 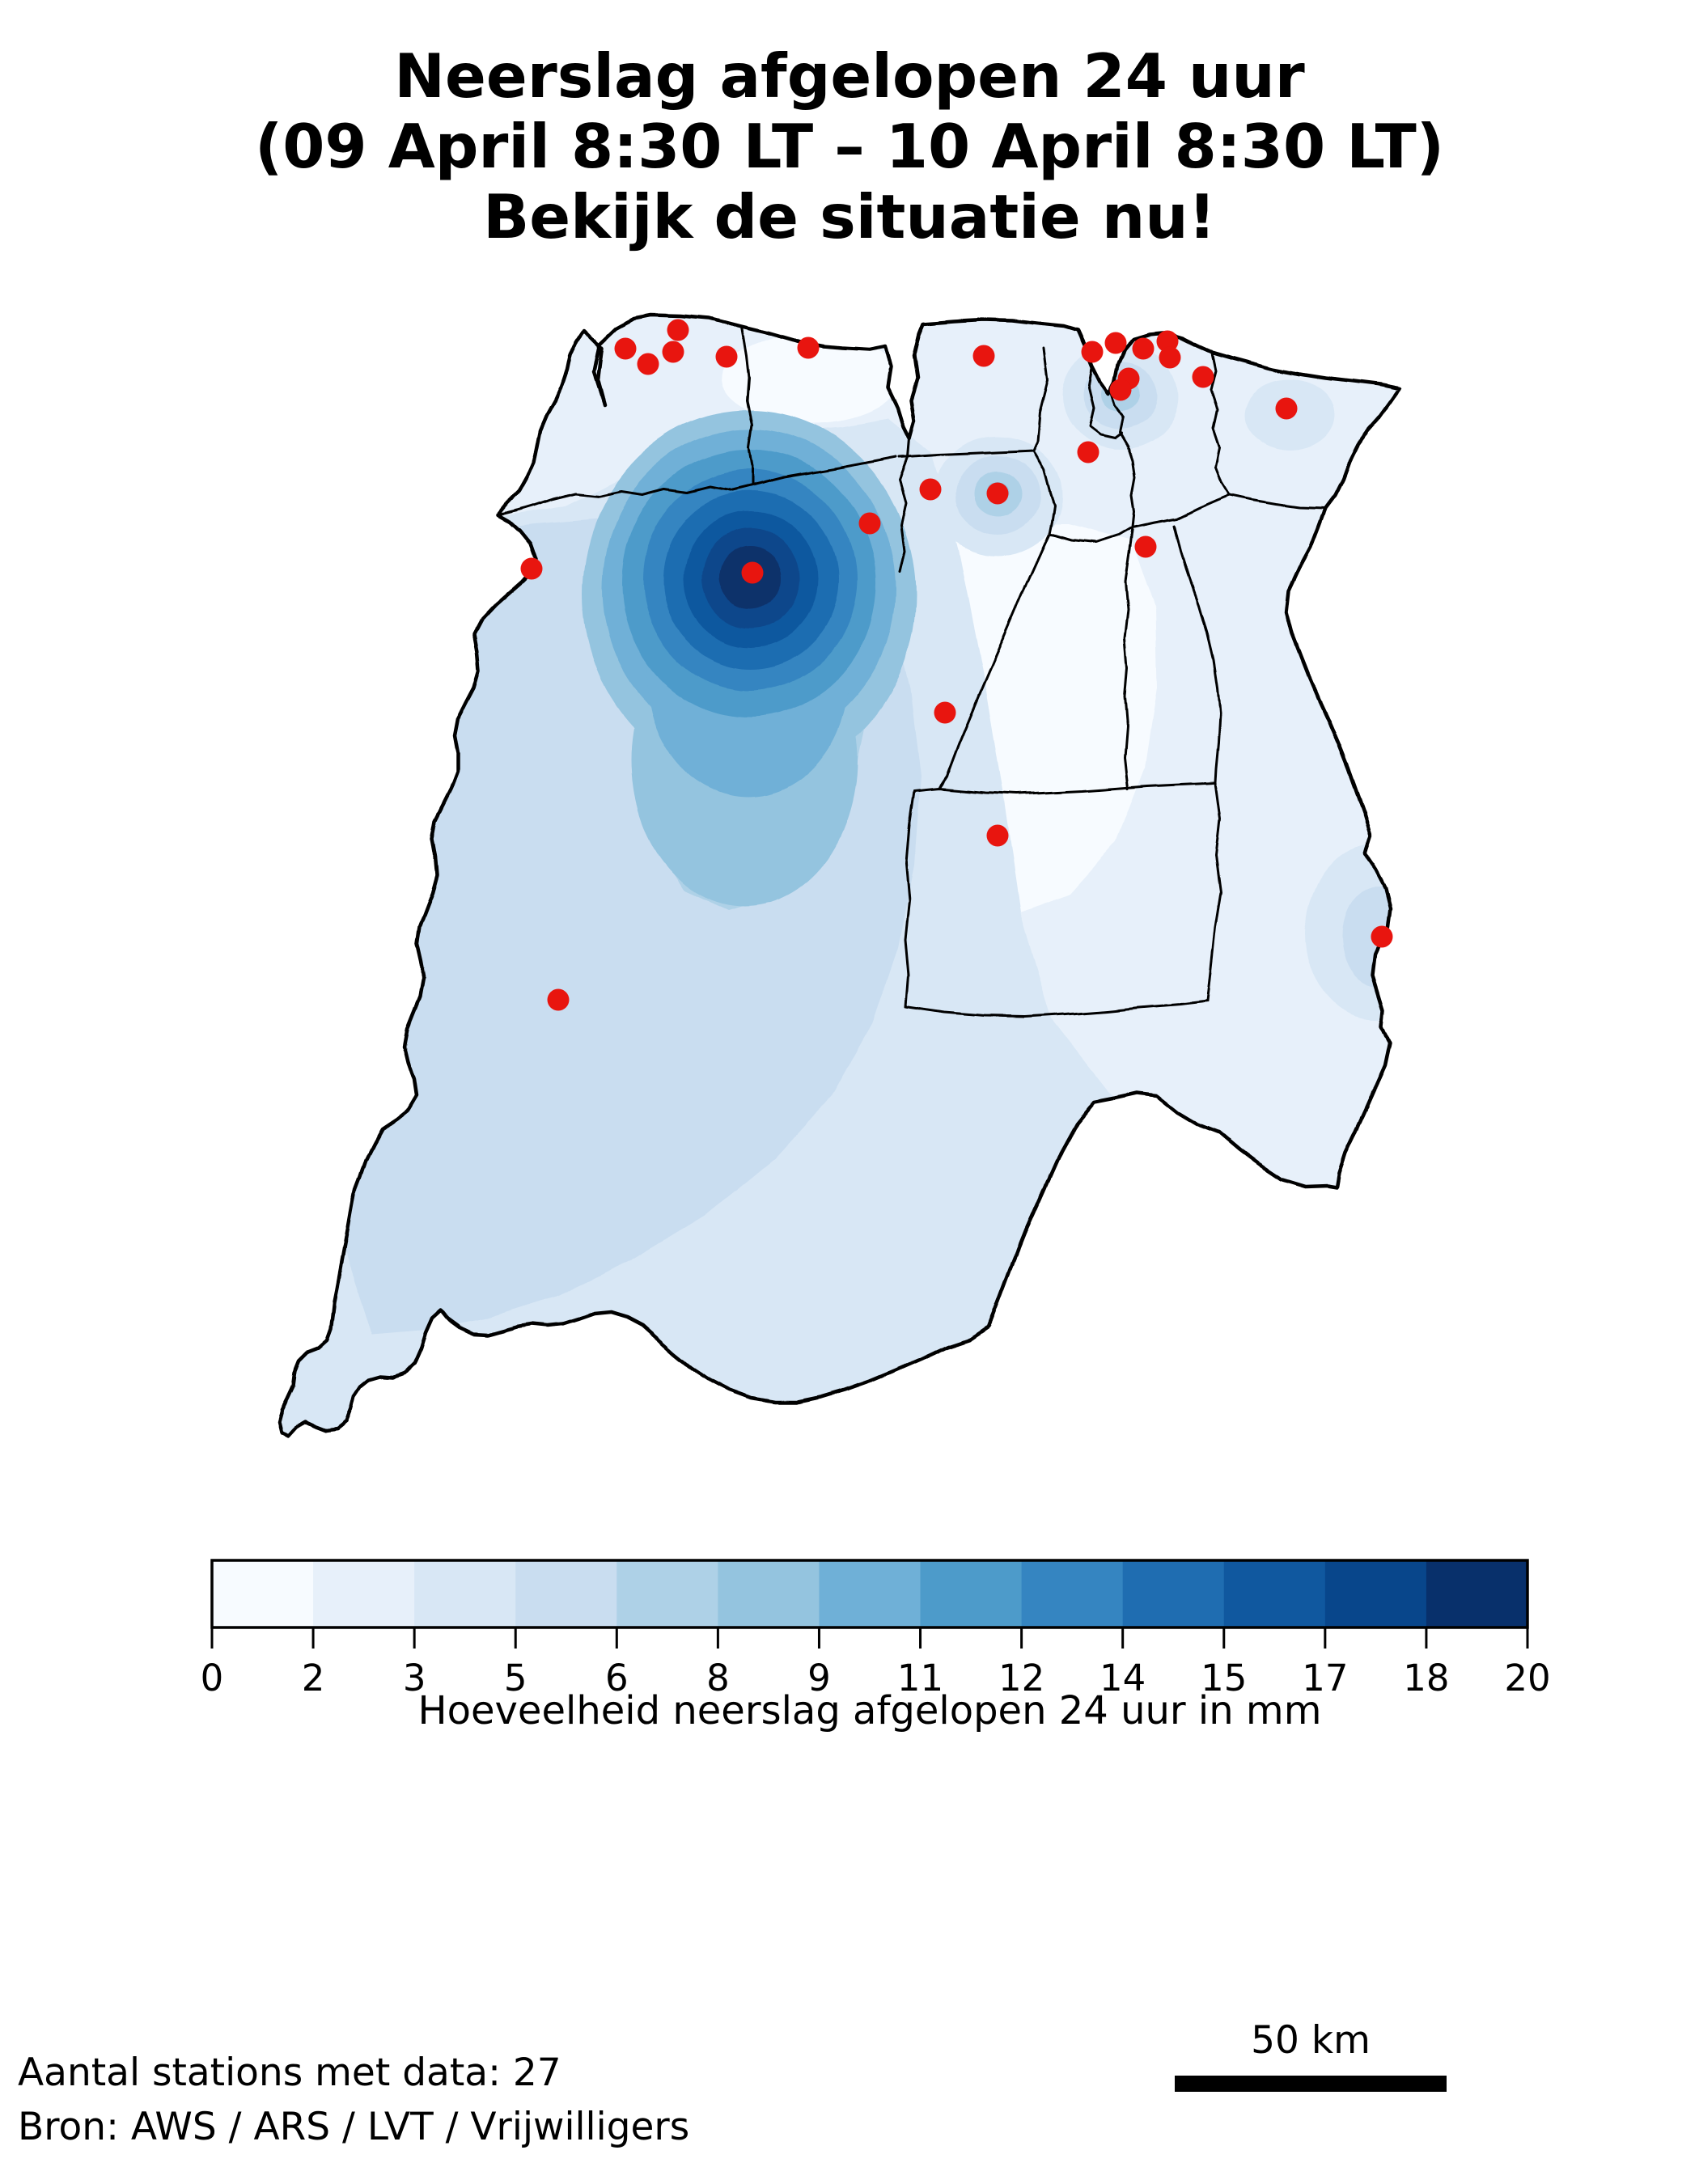 I want to click on colorbar-frame, so click(x=869, y=1594).